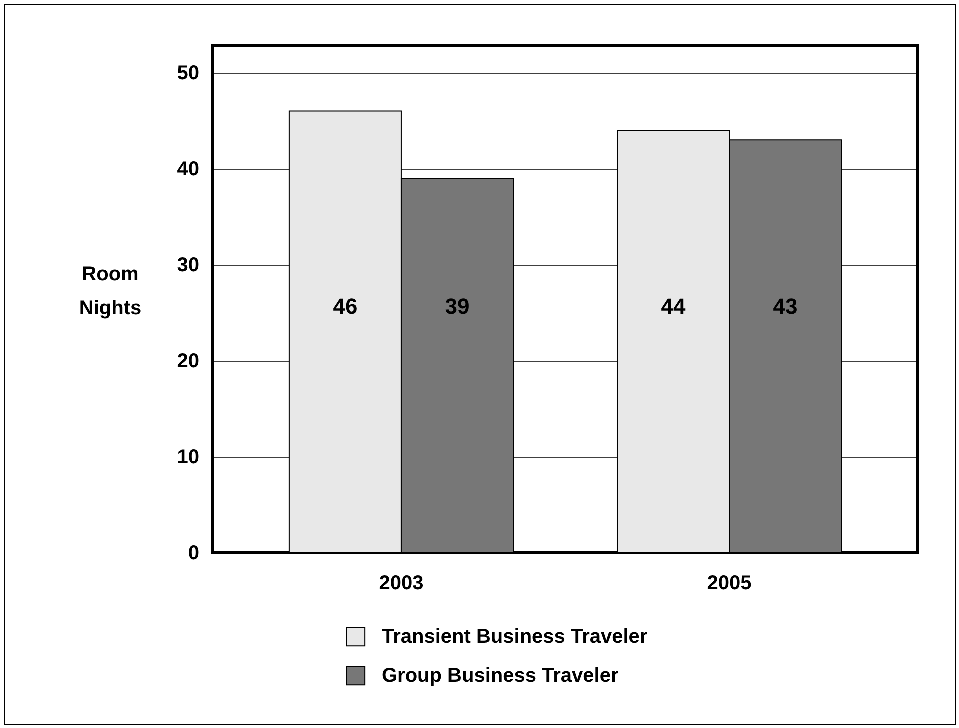 The image size is (959, 728). I want to click on y-tick-label: 50, so click(188, 73).